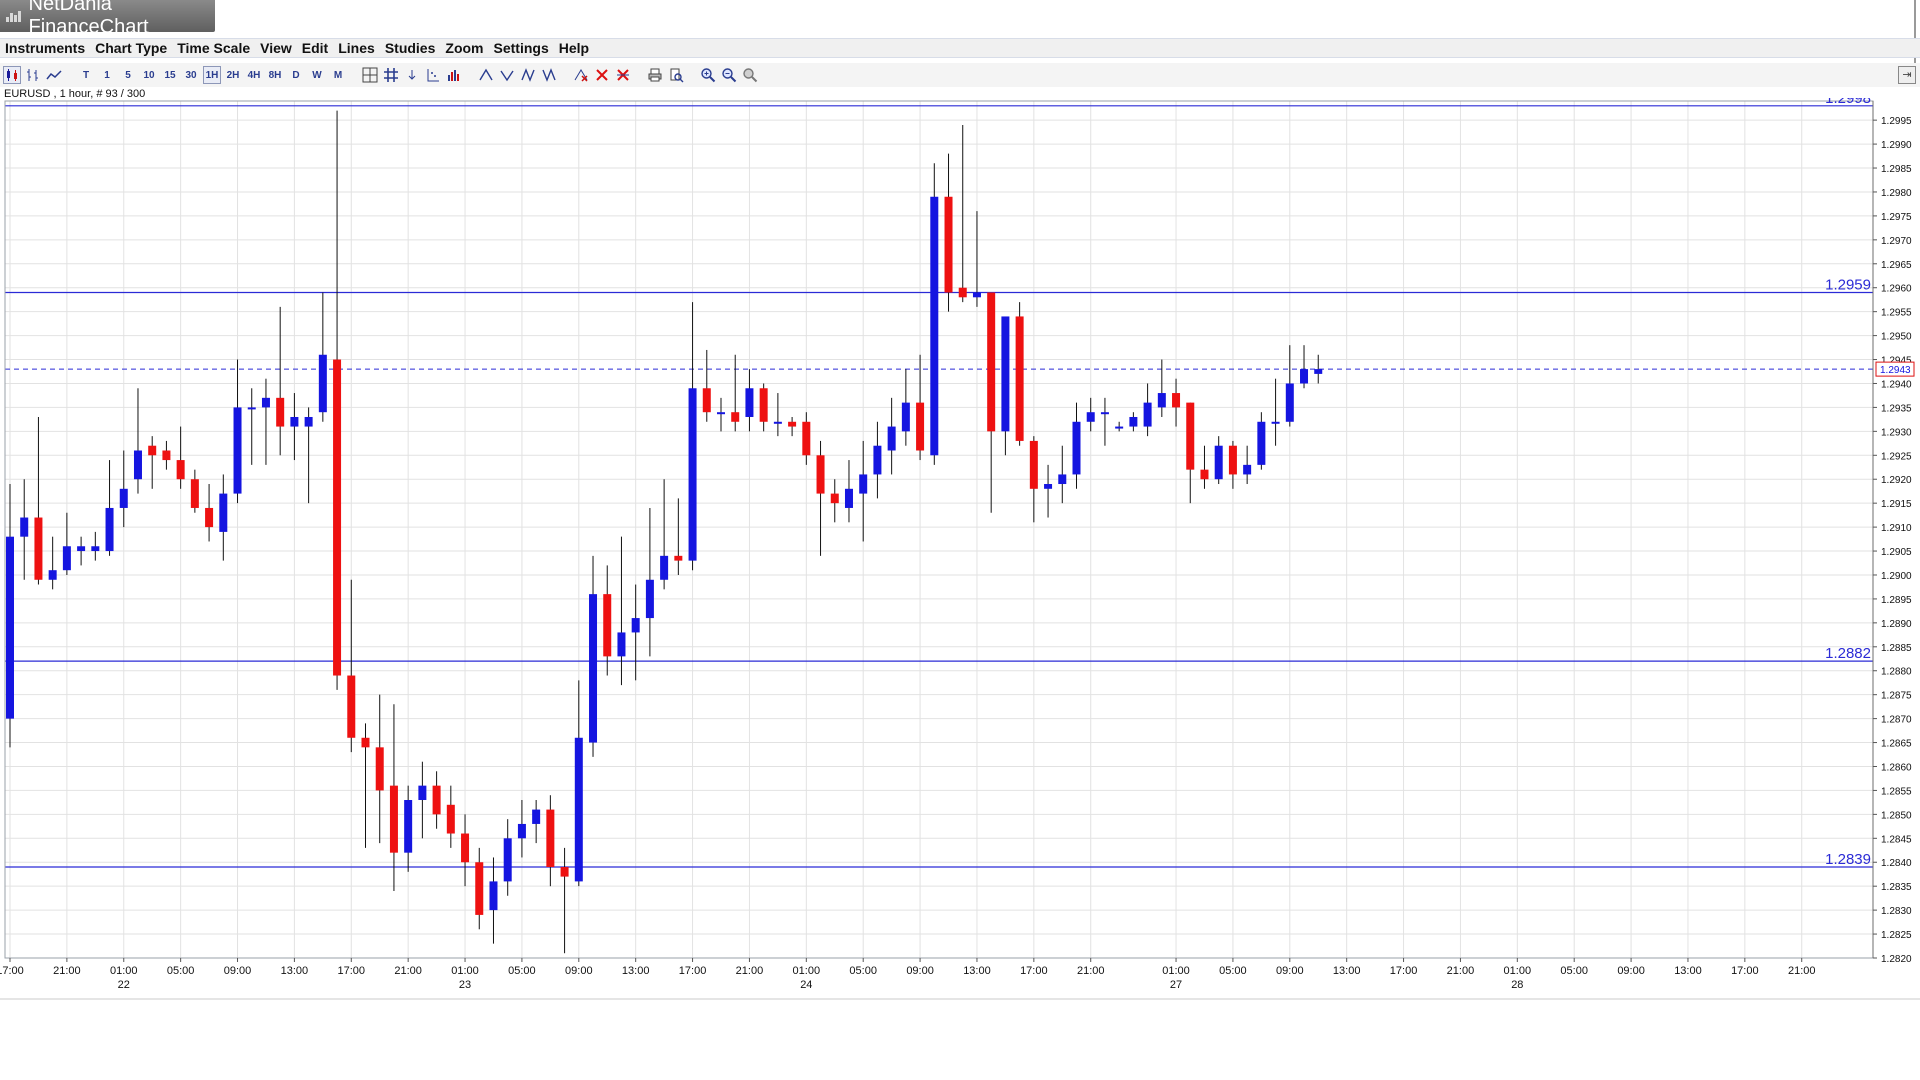 The image size is (1920, 1080). I want to click on timeframe-t: T, so click(86, 75).